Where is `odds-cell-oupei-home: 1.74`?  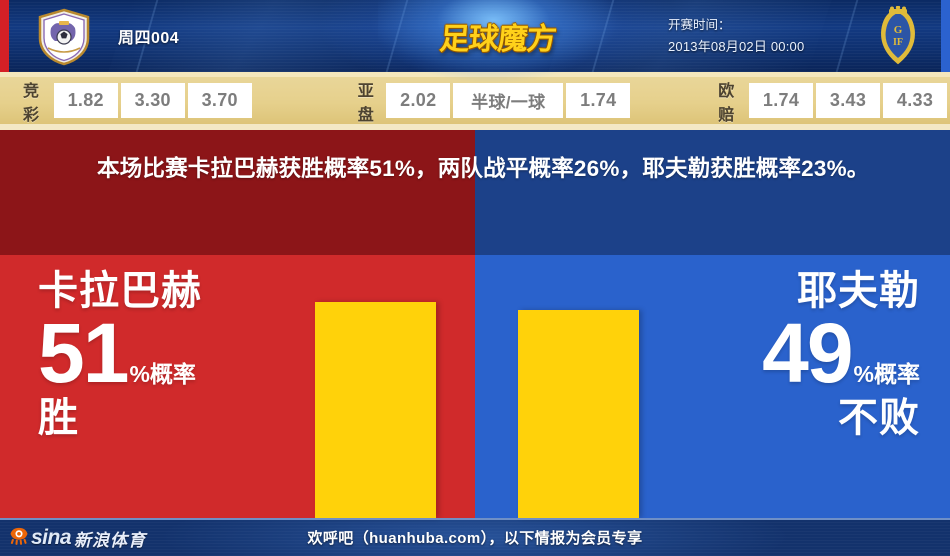 odds-cell-oupei-home: 1.74 is located at coordinates (781, 100).